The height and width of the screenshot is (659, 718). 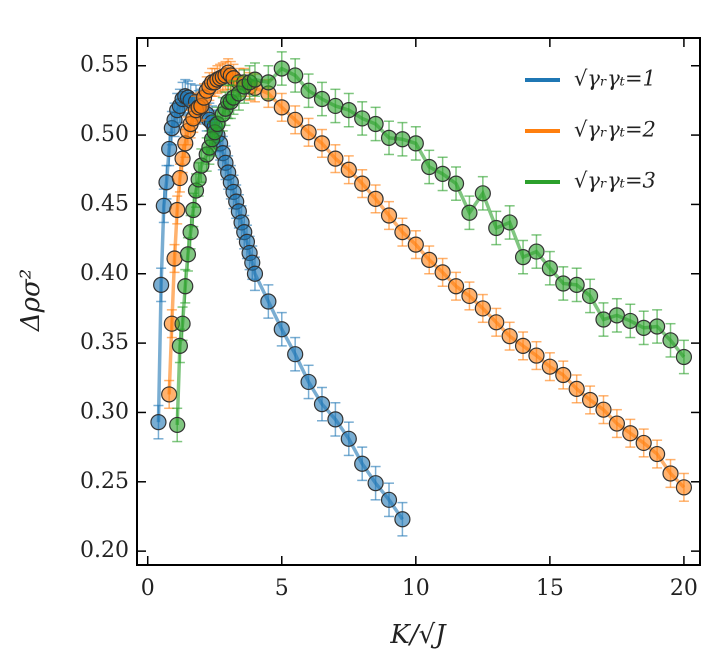 What do you see at coordinates (550, 588) in the screenshot?
I see `x-tick-label: 15` at bounding box center [550, 588].